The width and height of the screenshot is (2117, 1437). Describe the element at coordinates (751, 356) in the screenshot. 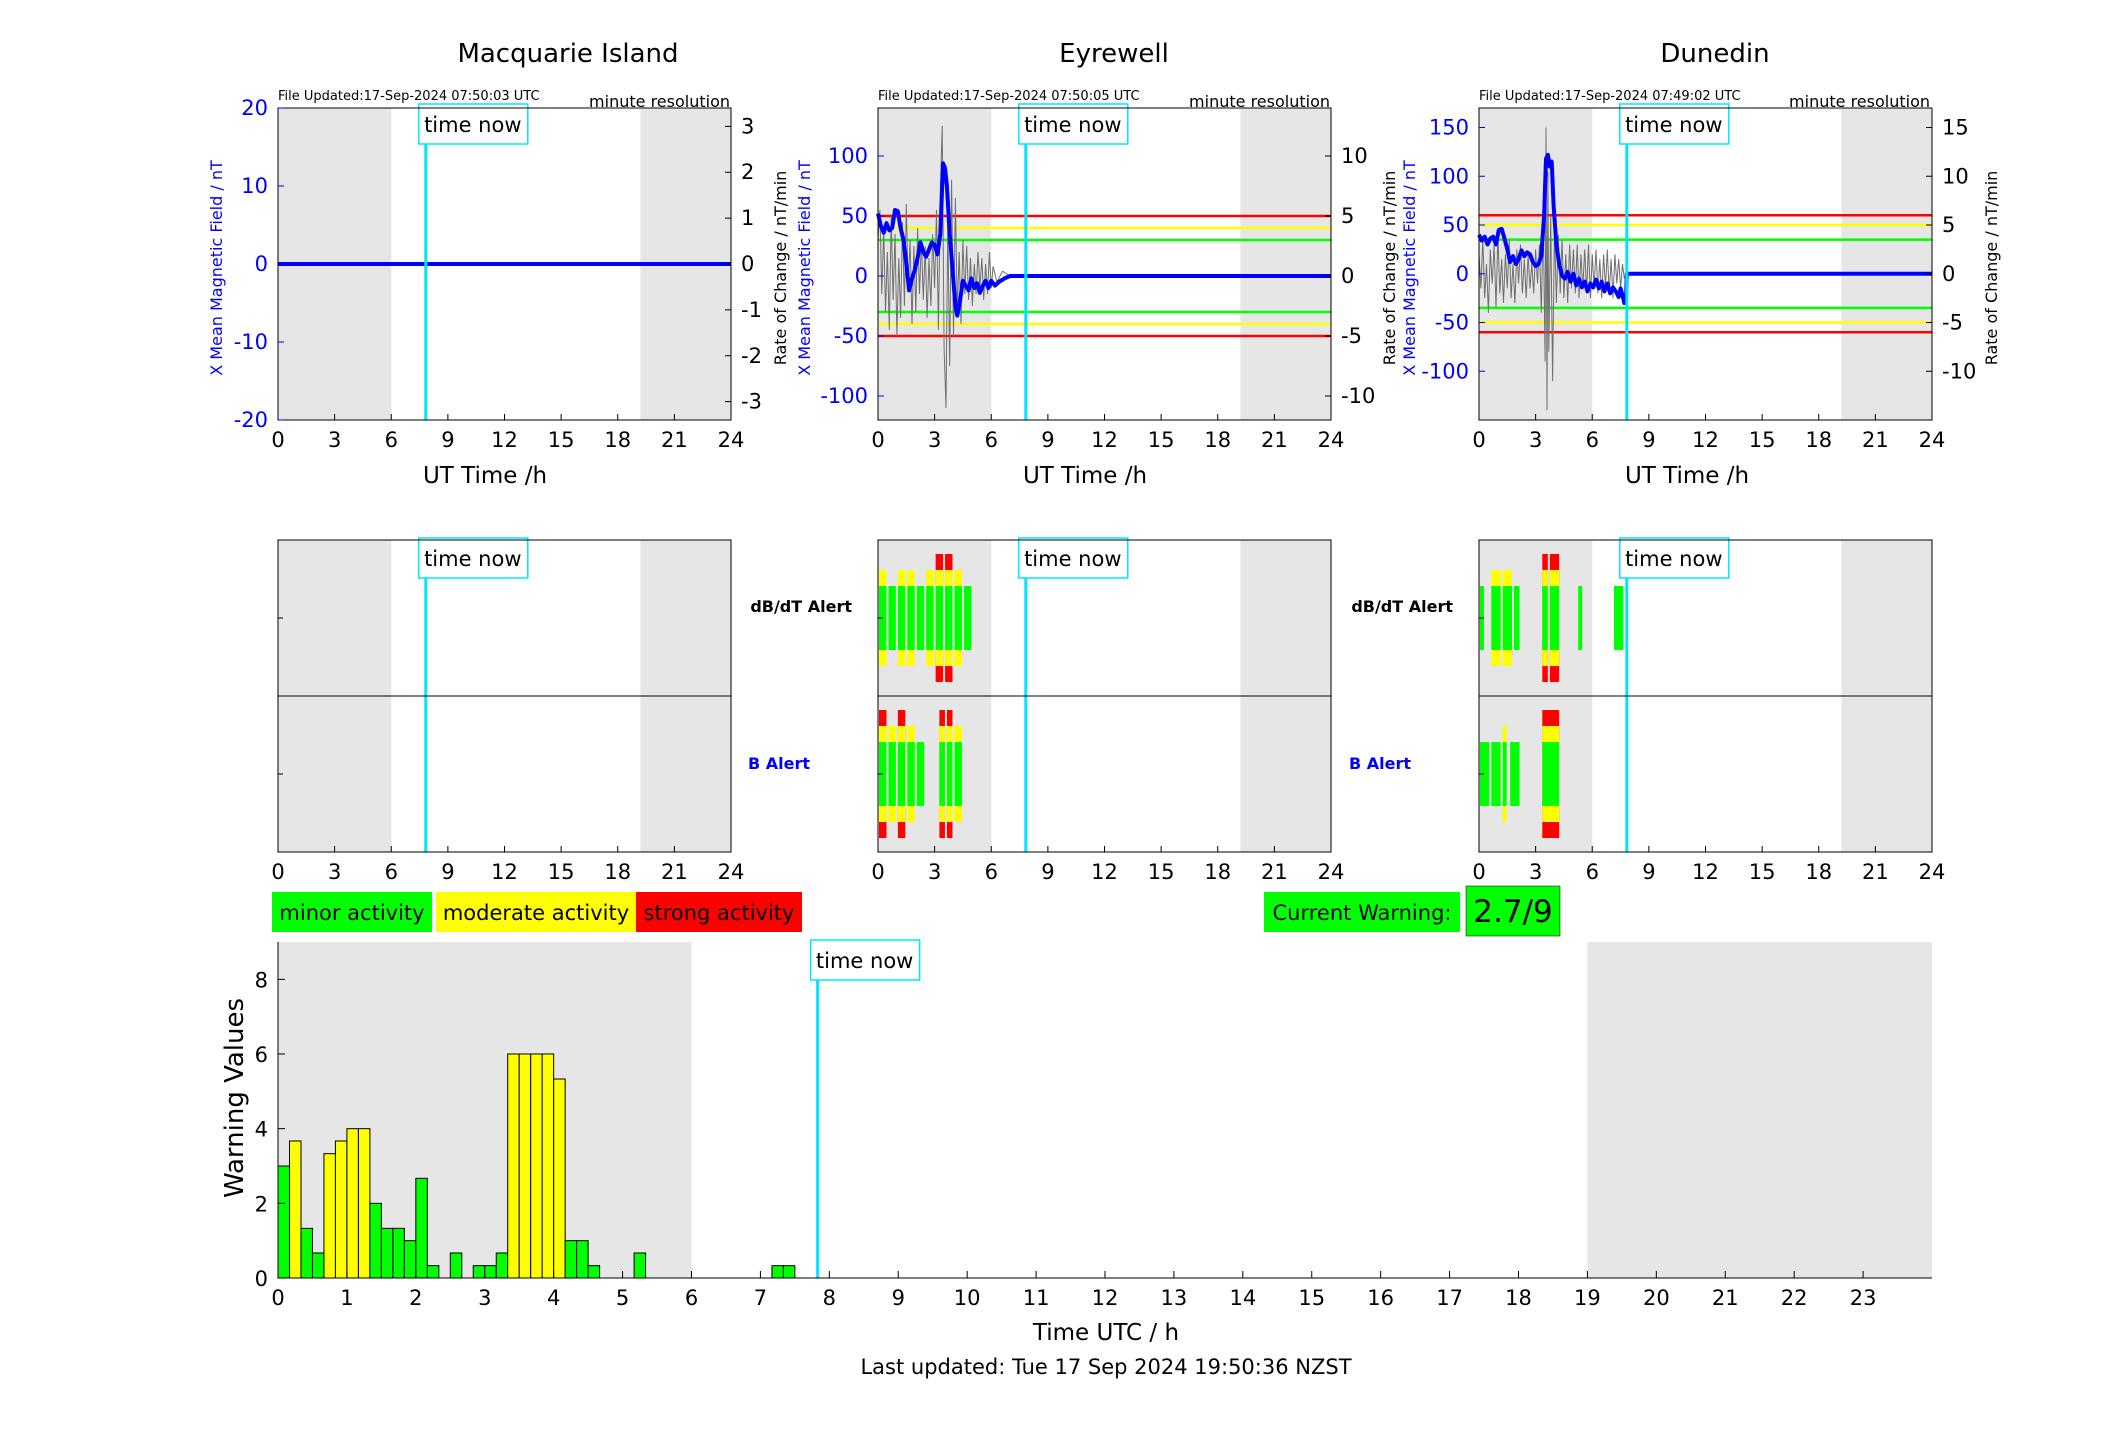

I see `y2-tick-label-macquarie-1: -2` at that location.